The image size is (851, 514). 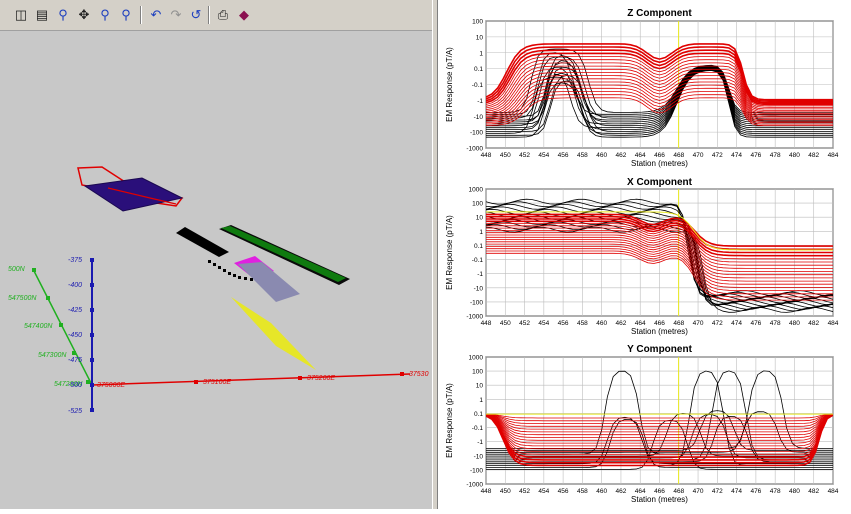 I want to click on drill-trace, so click(x=230, y=270).